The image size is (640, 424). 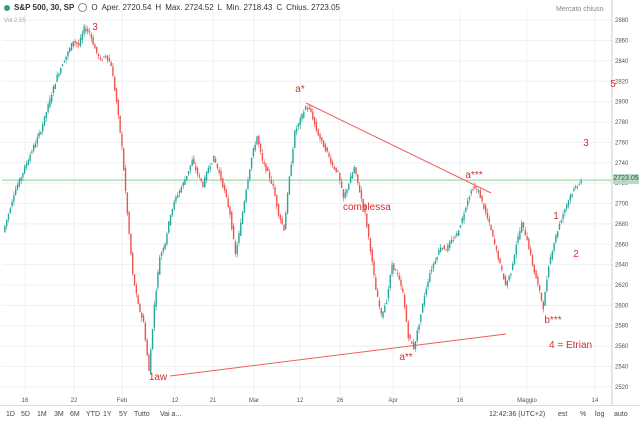 I want to click on y-tick-label: 2860, so click(x=622, y=42).